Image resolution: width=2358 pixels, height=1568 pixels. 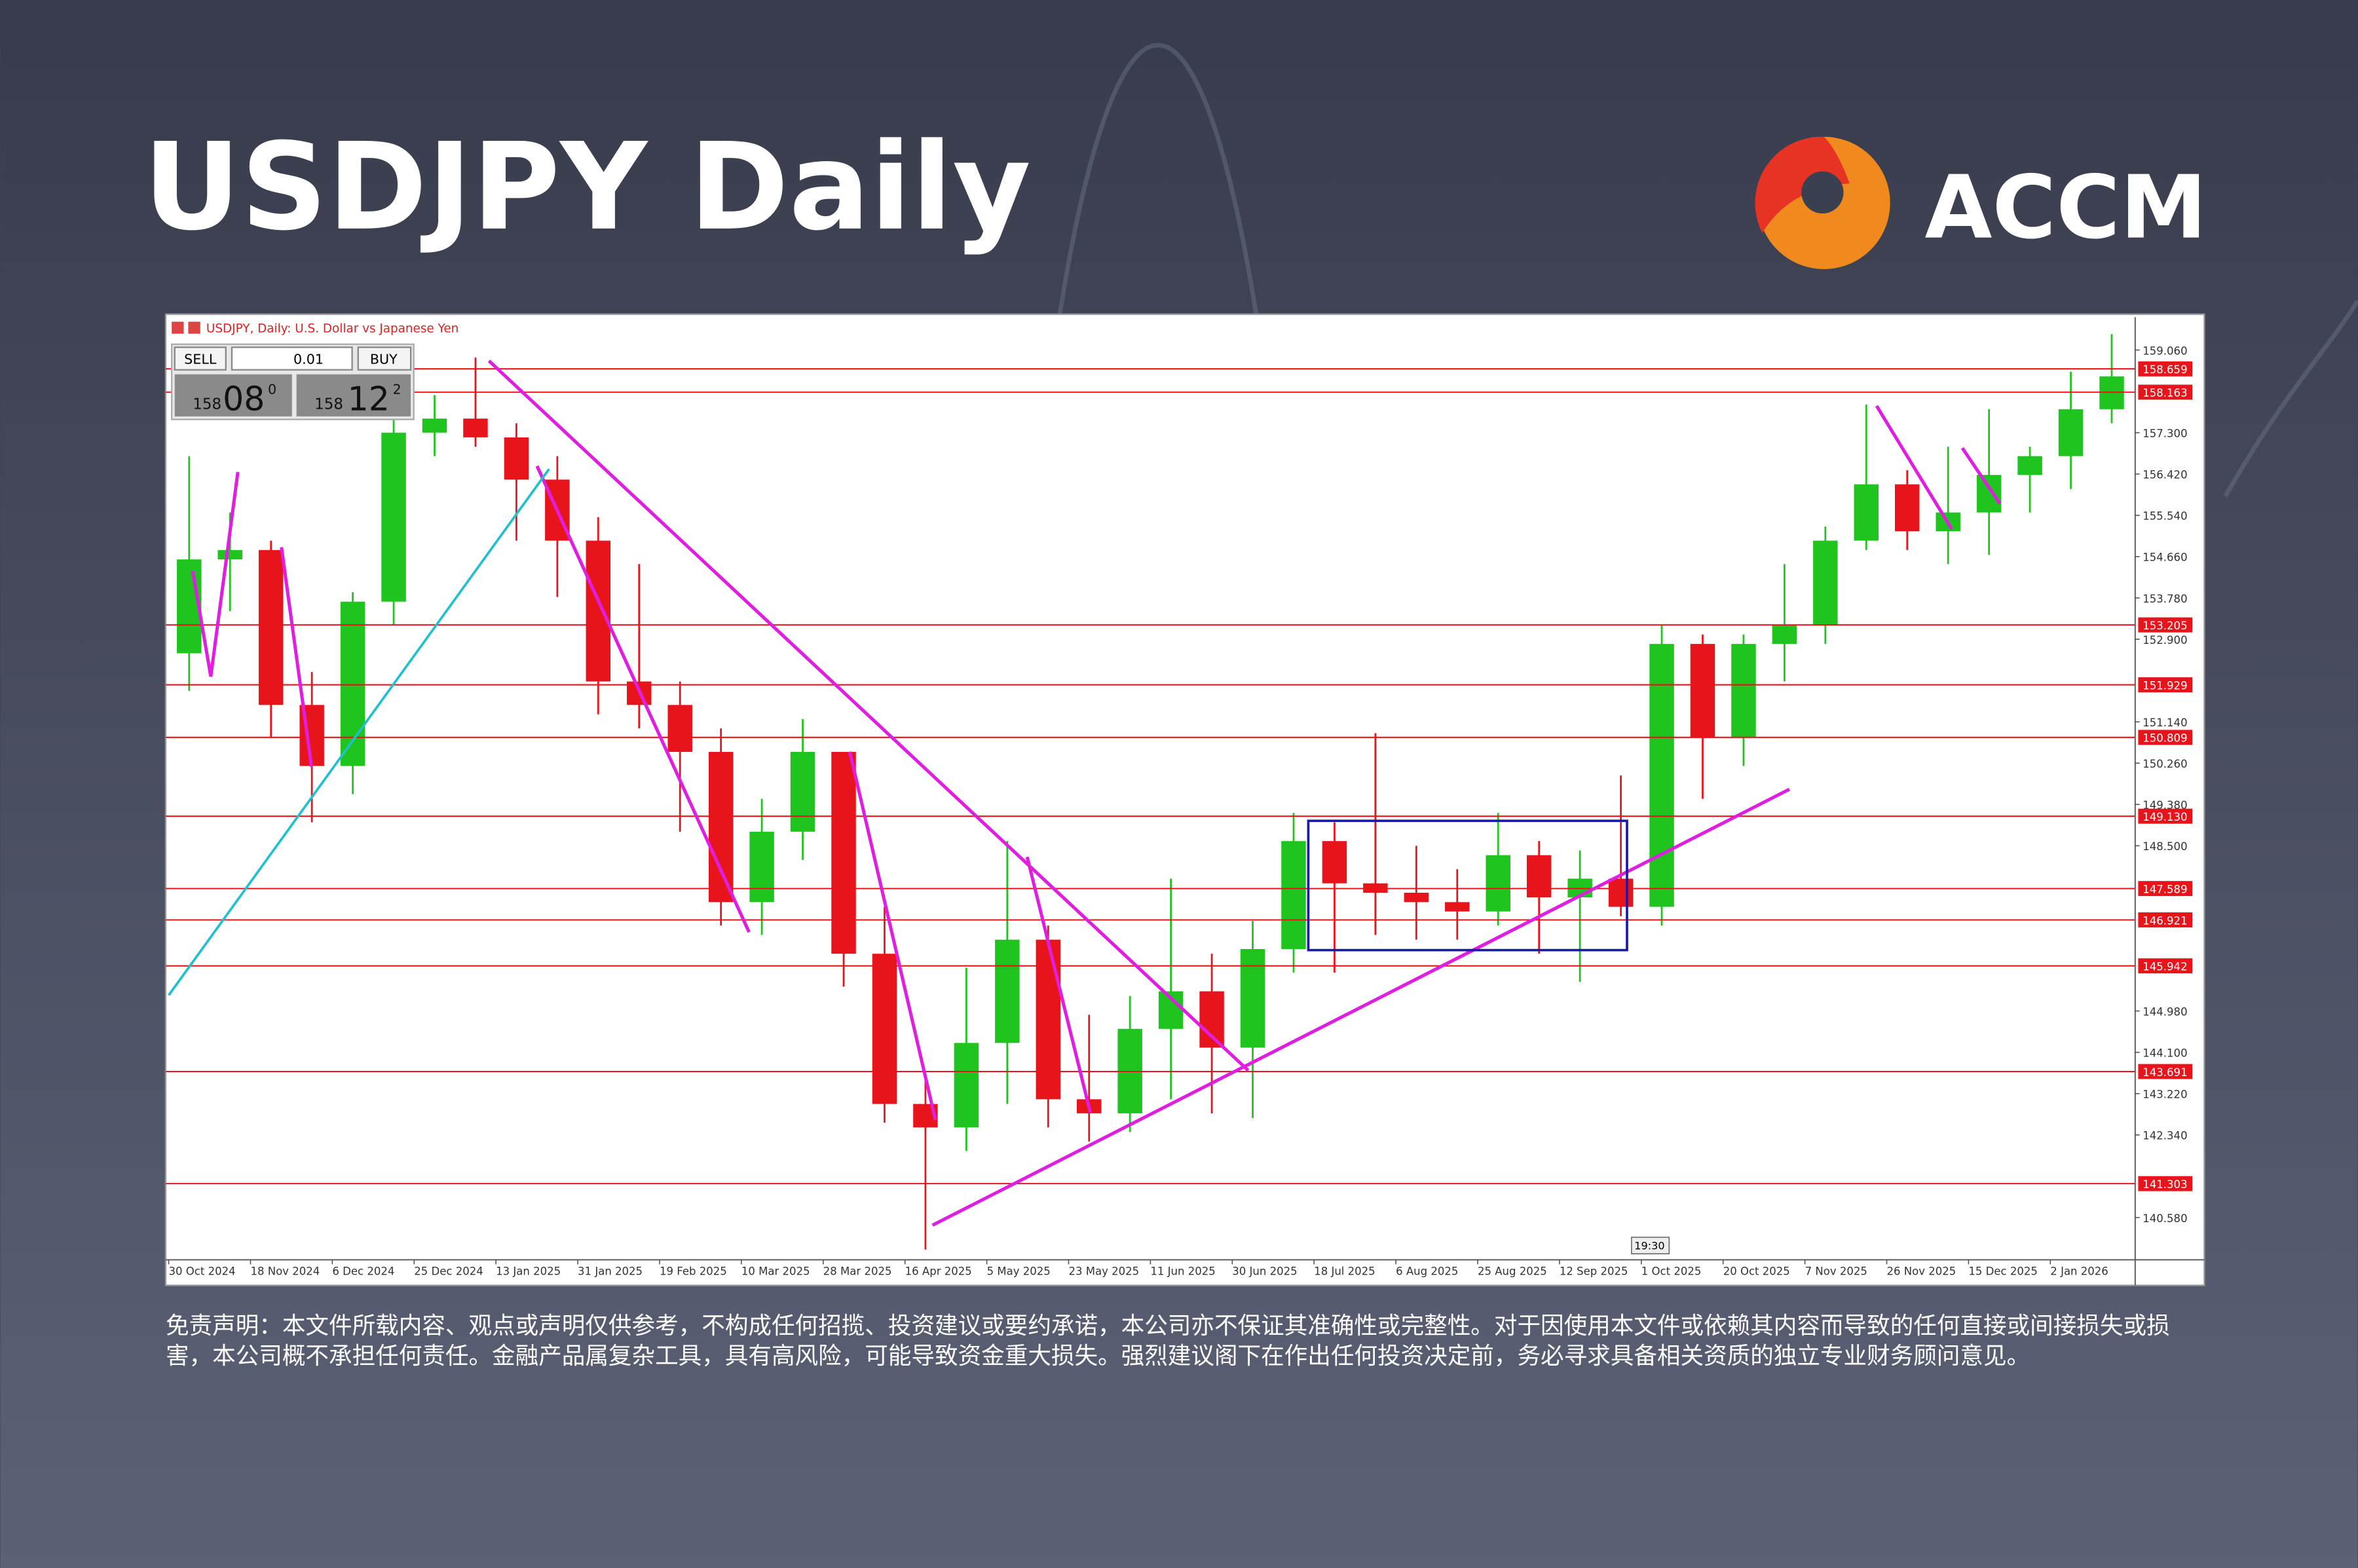 I want to click on x-tick-label: 6 Aug 2025, so click(x=1427, y=1271).